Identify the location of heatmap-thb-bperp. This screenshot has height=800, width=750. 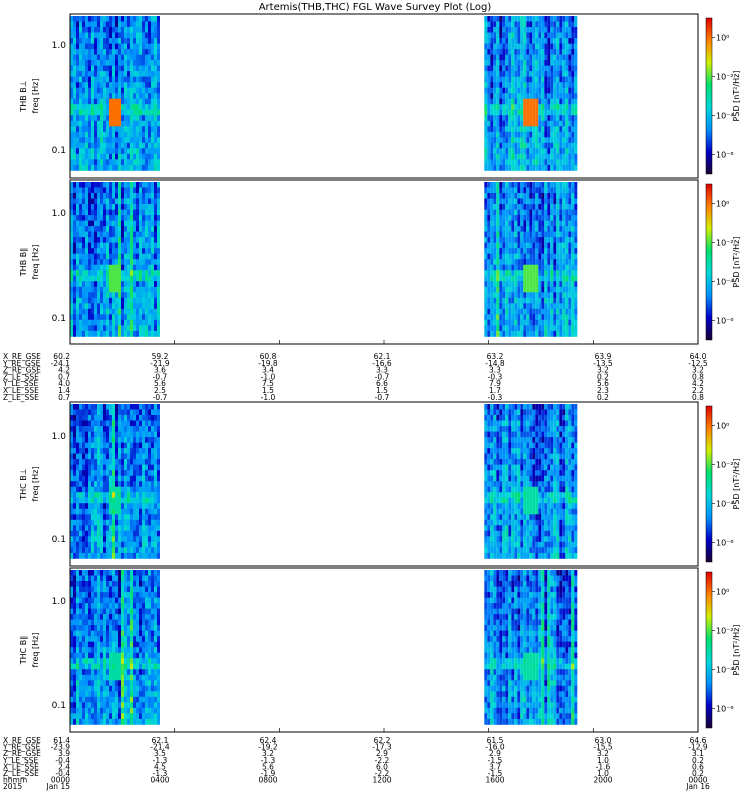
(324, 93).